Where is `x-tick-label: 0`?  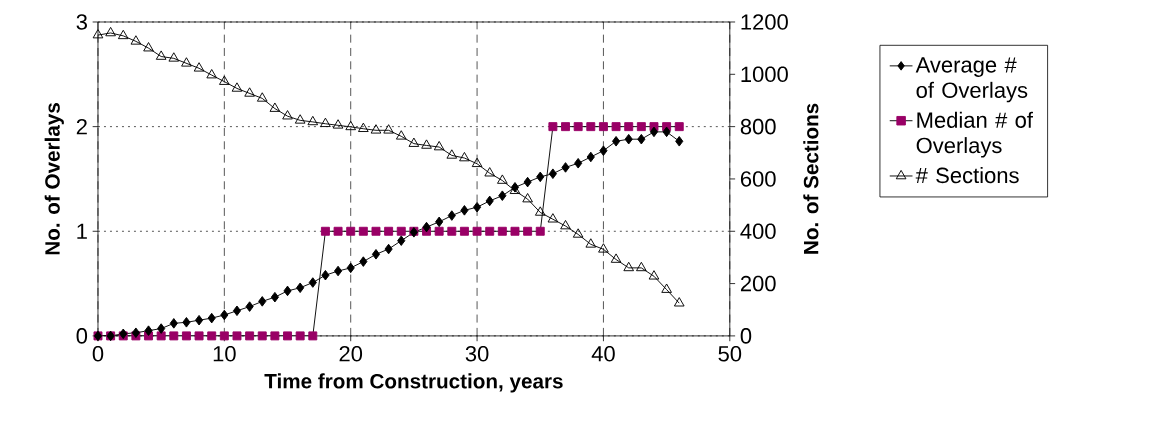 x-tick-label: 0 is located at coordinates (98, 354).